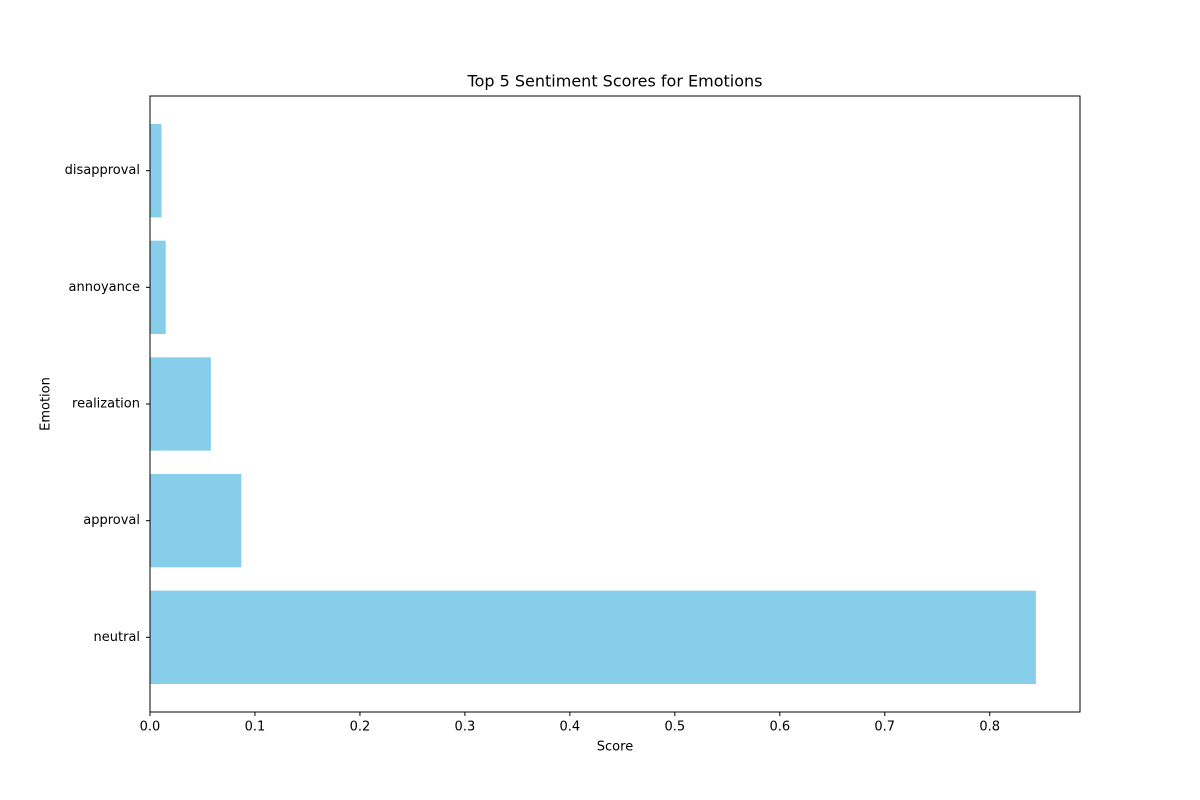  Describe the element at coordinates (570, 727) in the screenshot. I see `x-tick-label: 0.4` at that location.